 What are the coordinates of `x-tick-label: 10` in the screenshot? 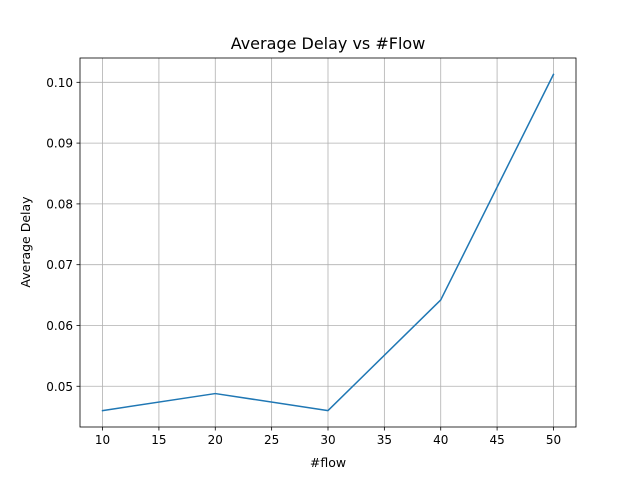 It's located at (102, 440).